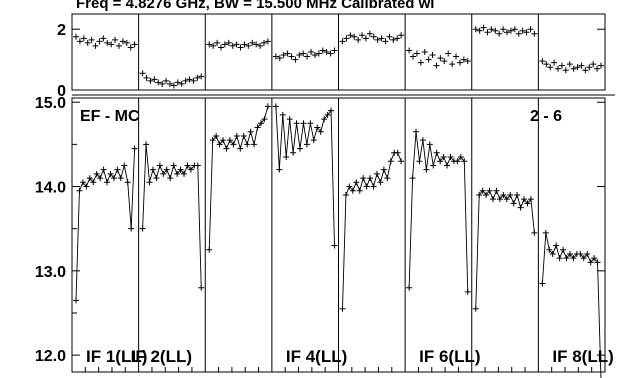  What do you see at coordinates (50, 356) in the screenshot?
I see `y-tick-label: 12.0` at bounding box center [50, 356].